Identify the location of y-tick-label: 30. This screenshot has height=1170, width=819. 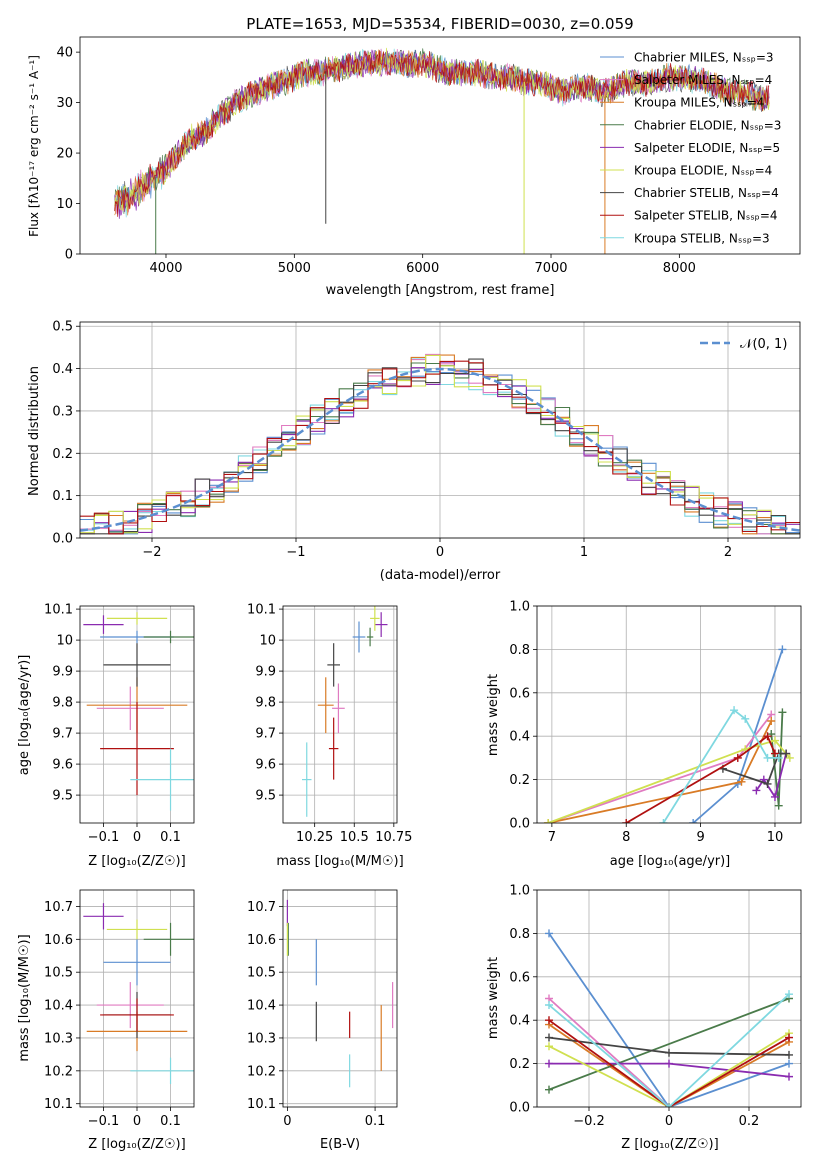
(64, 103).